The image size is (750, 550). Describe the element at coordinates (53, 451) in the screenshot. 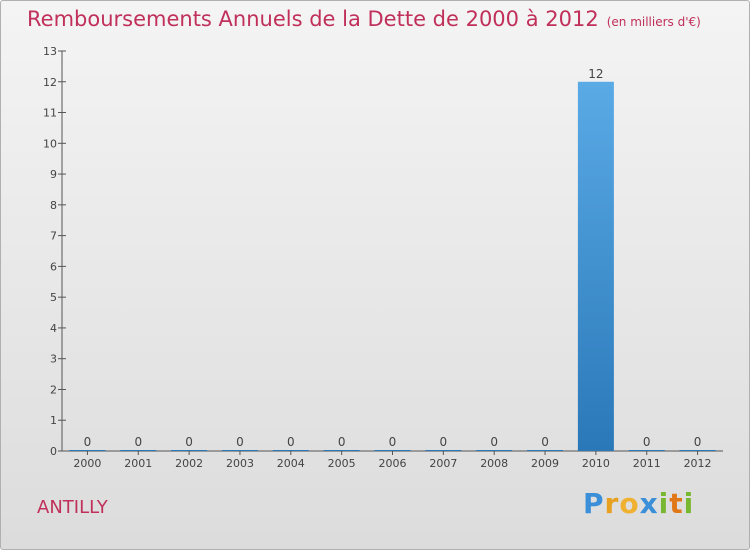

I see `y-tick-label: 0` at that location.